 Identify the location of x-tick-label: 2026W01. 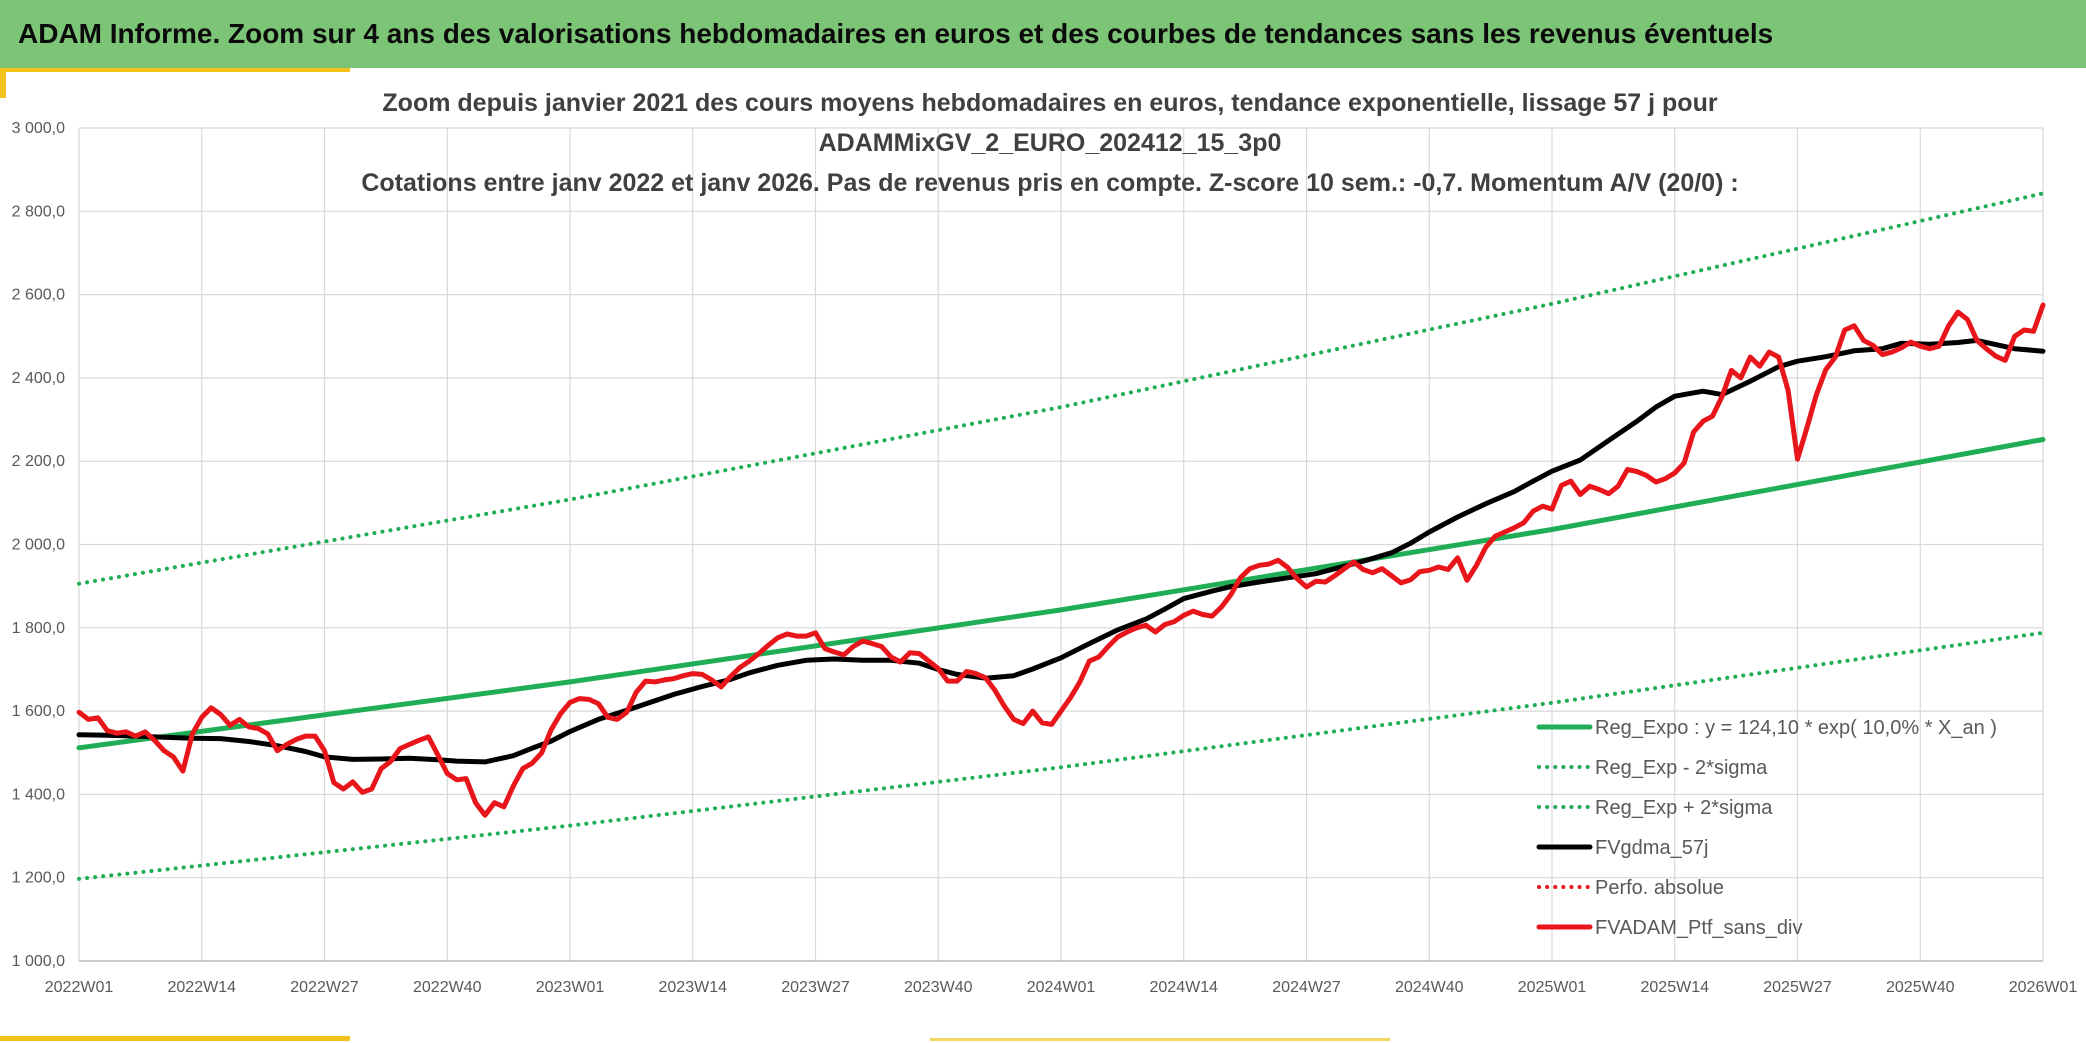
(2043, 987).